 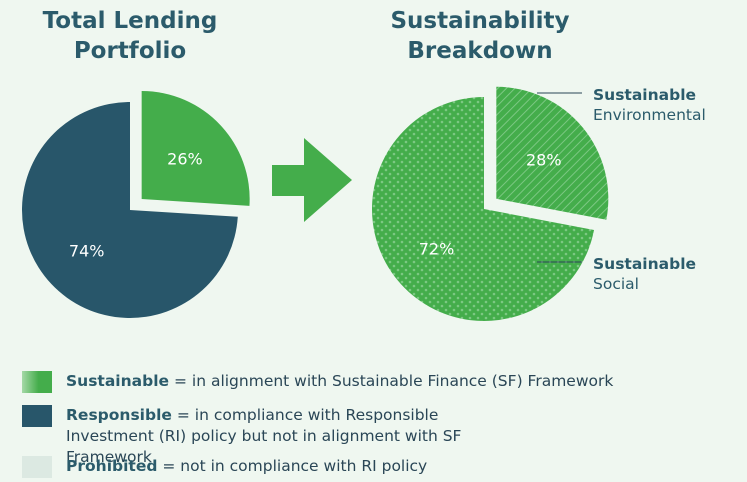 I want to click on chart-title: Sustainability Breakdown, so click(x=480, y=36).